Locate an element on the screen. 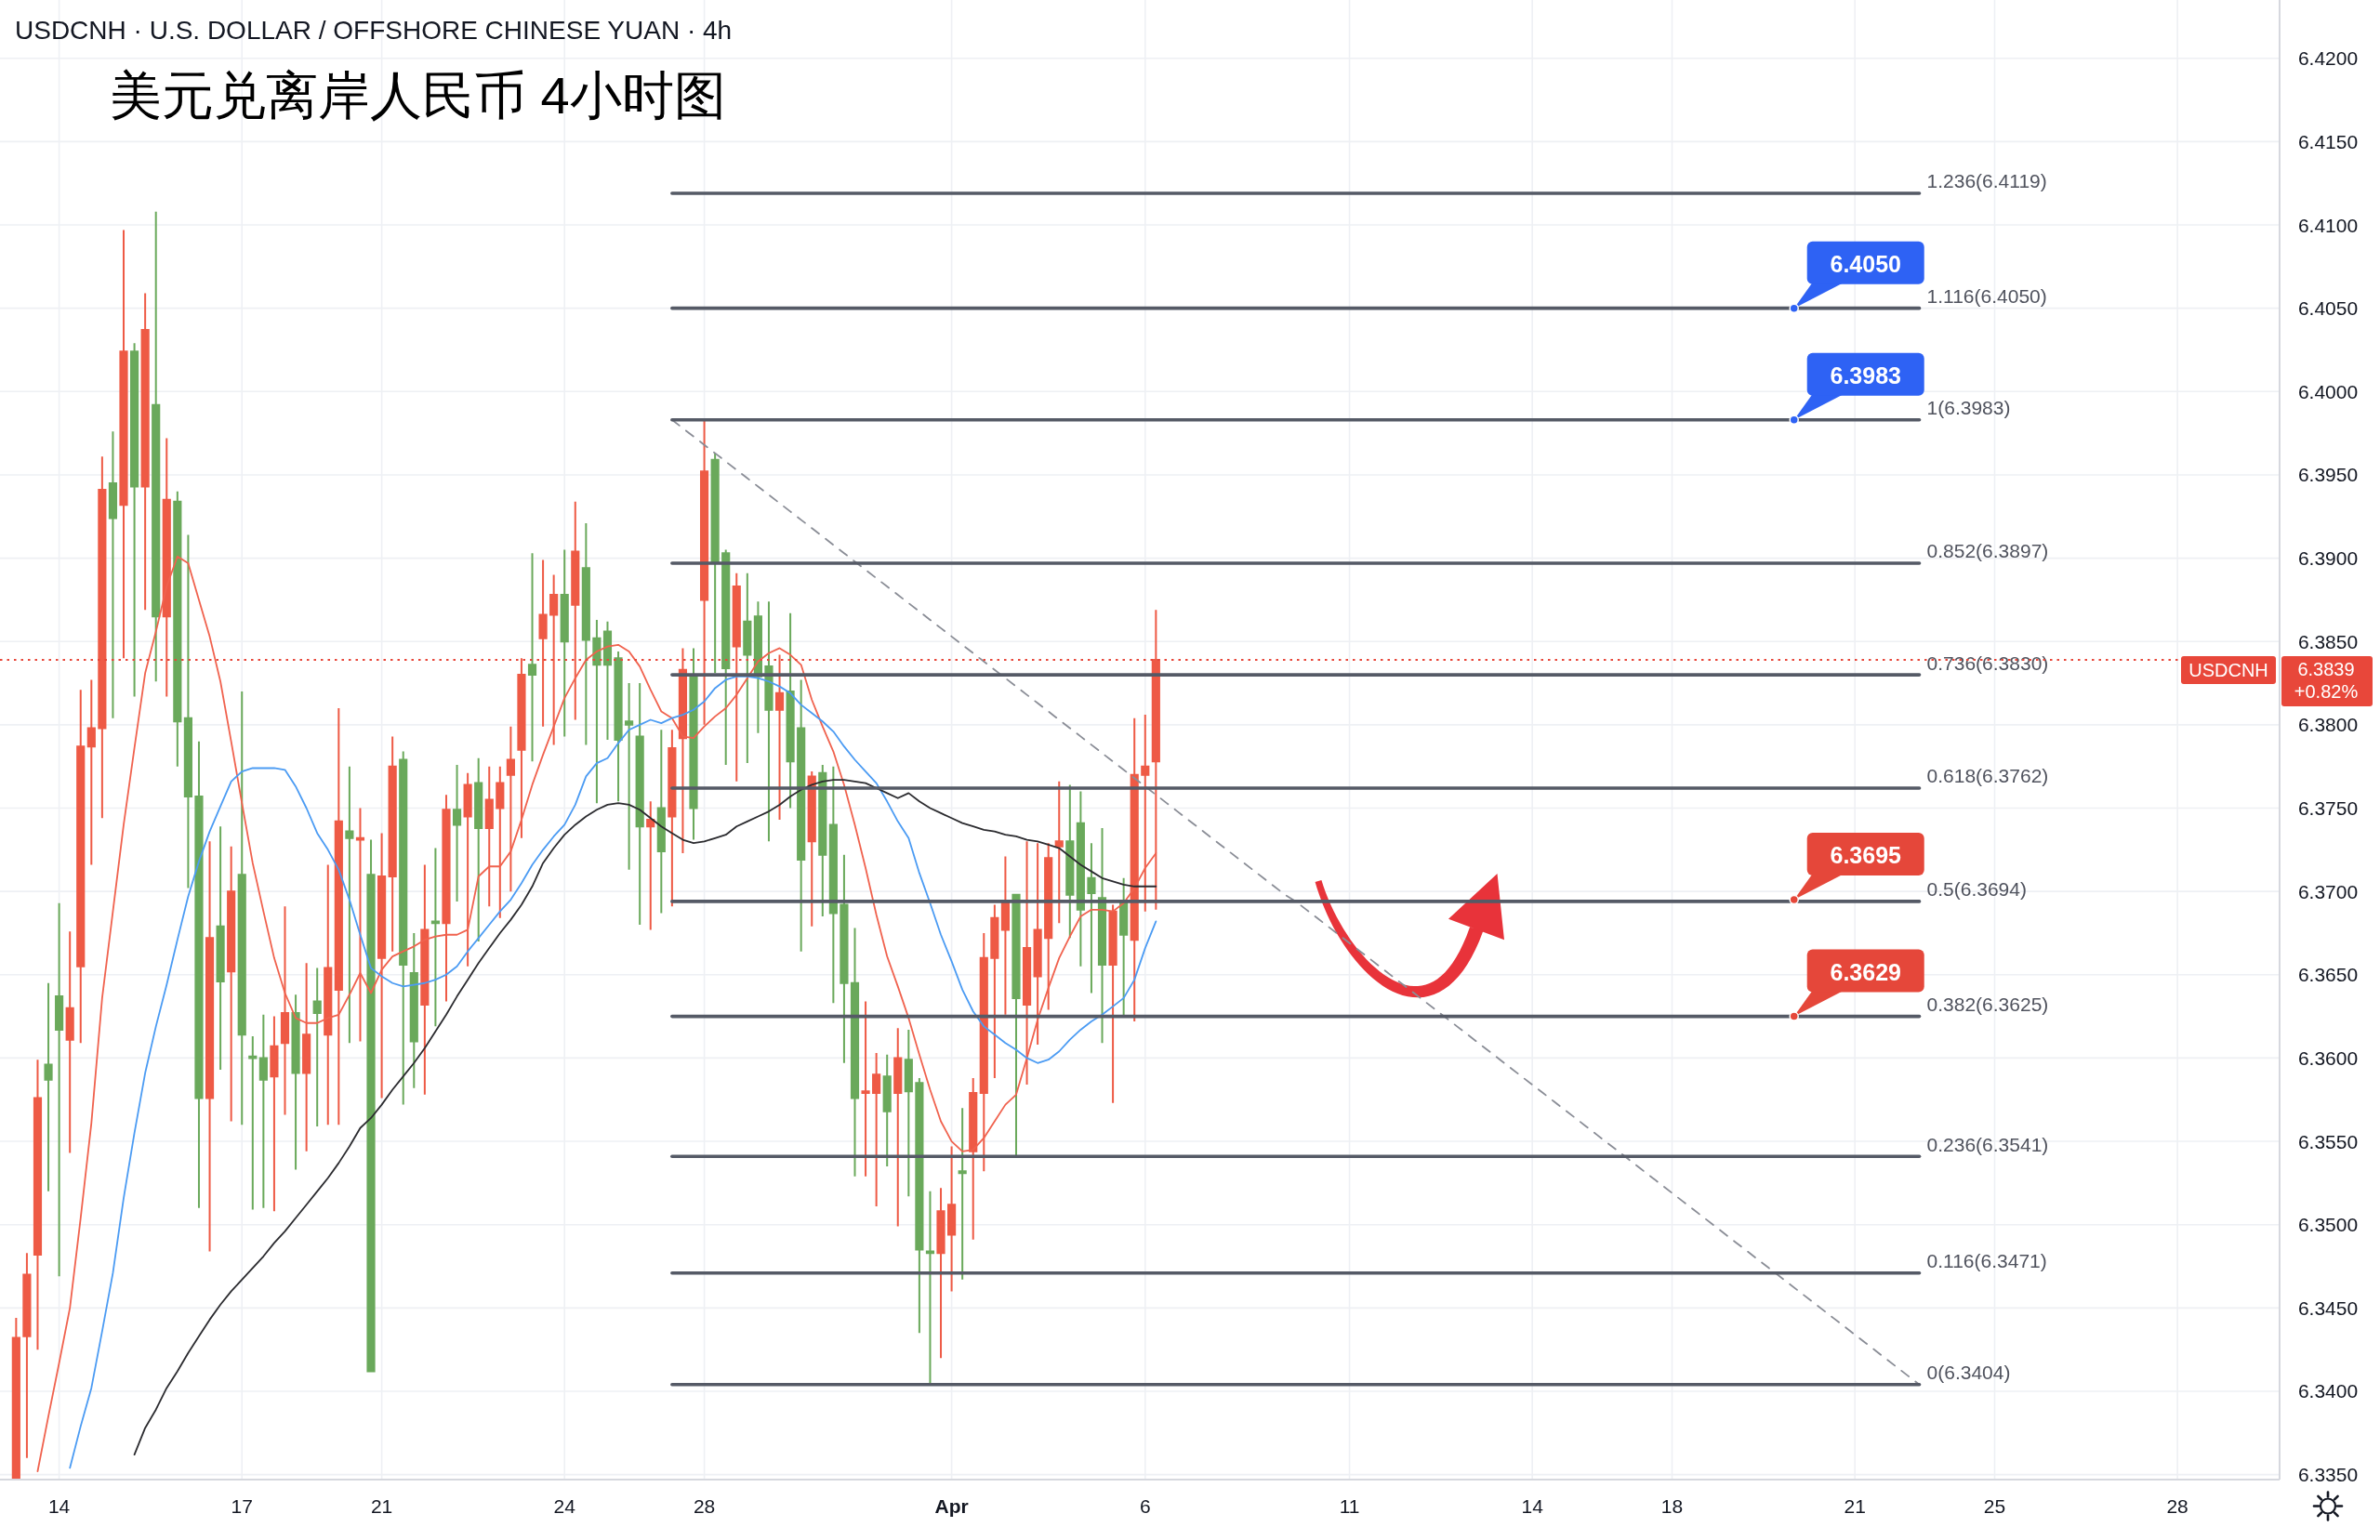 The image size is (2380, 1540). annotation: 6.3629 is located at coordinates (1865, 972).